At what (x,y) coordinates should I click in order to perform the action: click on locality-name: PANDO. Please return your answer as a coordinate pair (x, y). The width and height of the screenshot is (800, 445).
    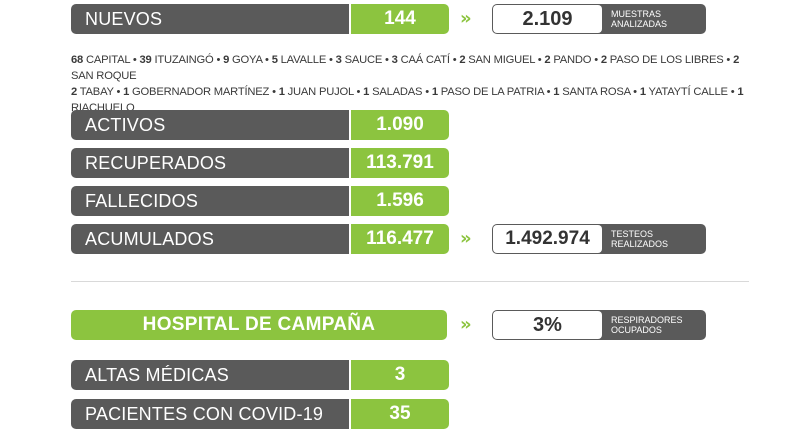
    Looking at the image, I should click on (571, 60).